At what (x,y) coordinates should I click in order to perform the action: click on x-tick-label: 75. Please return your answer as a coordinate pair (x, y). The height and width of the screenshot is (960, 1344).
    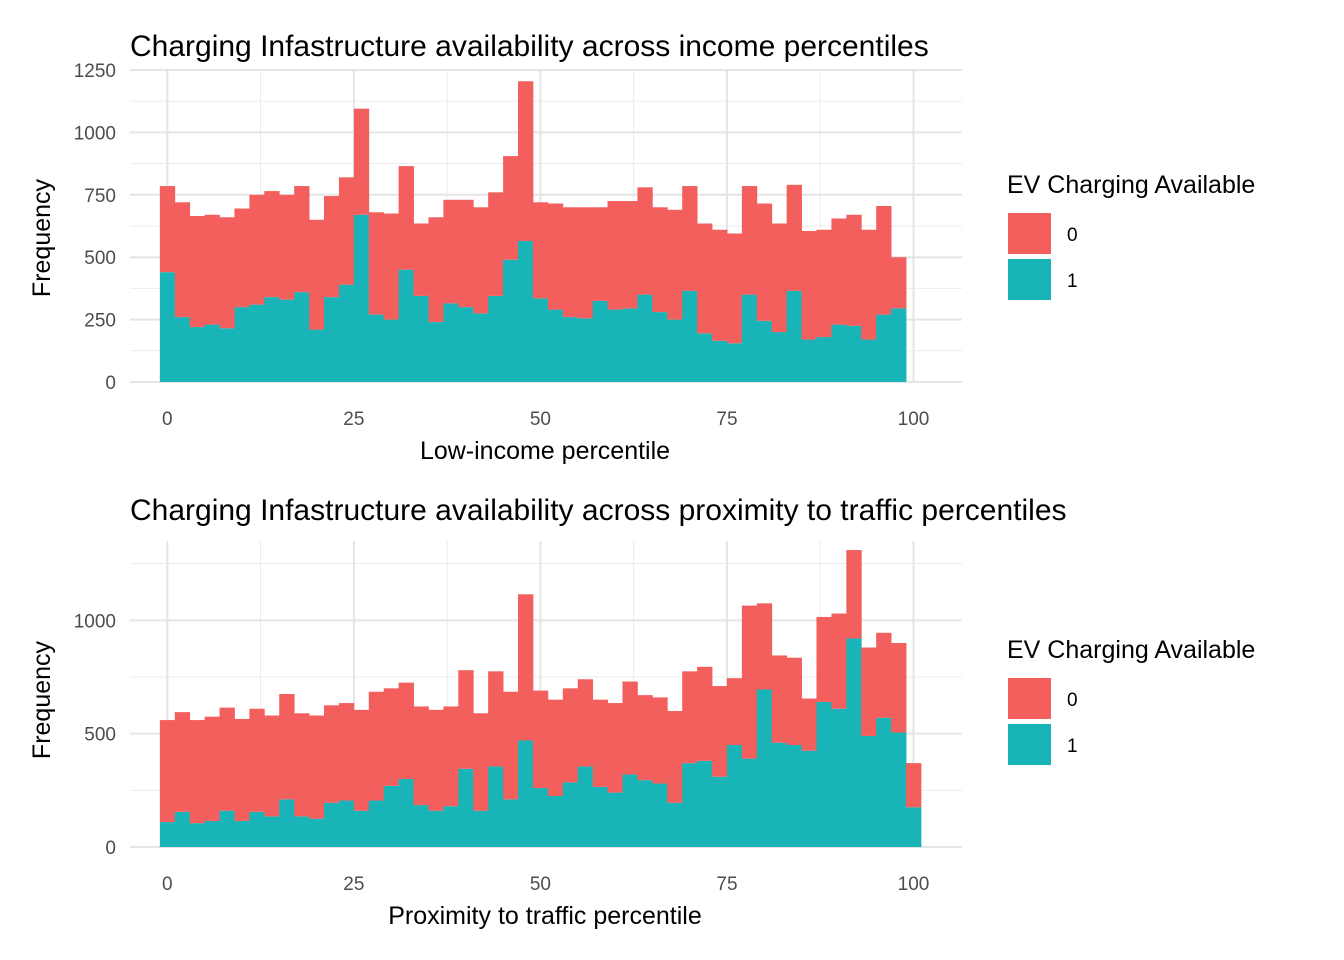
    Looking at the image, I should click on (726, 884).